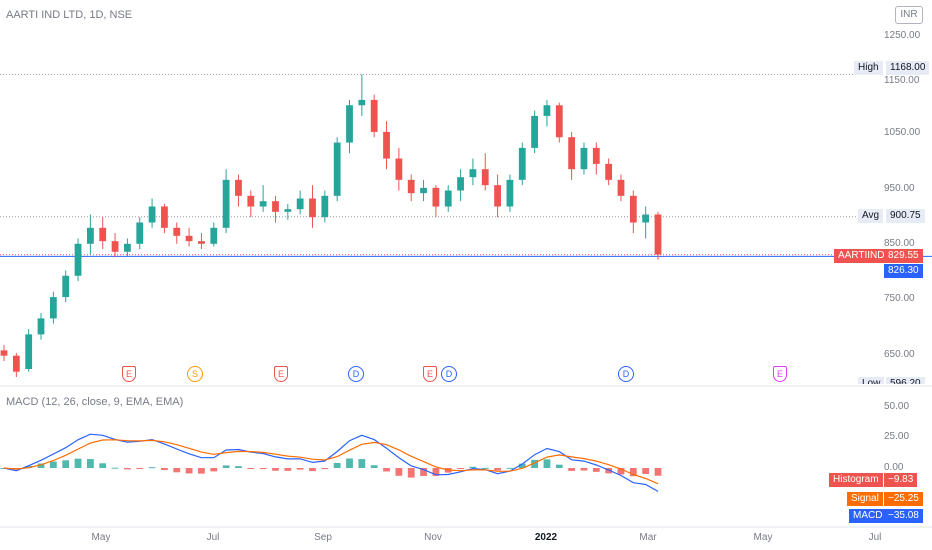 The height and width of the screenshot is (550, 932). I want to click on price-axis-label: 950.00, so click(899, 188).